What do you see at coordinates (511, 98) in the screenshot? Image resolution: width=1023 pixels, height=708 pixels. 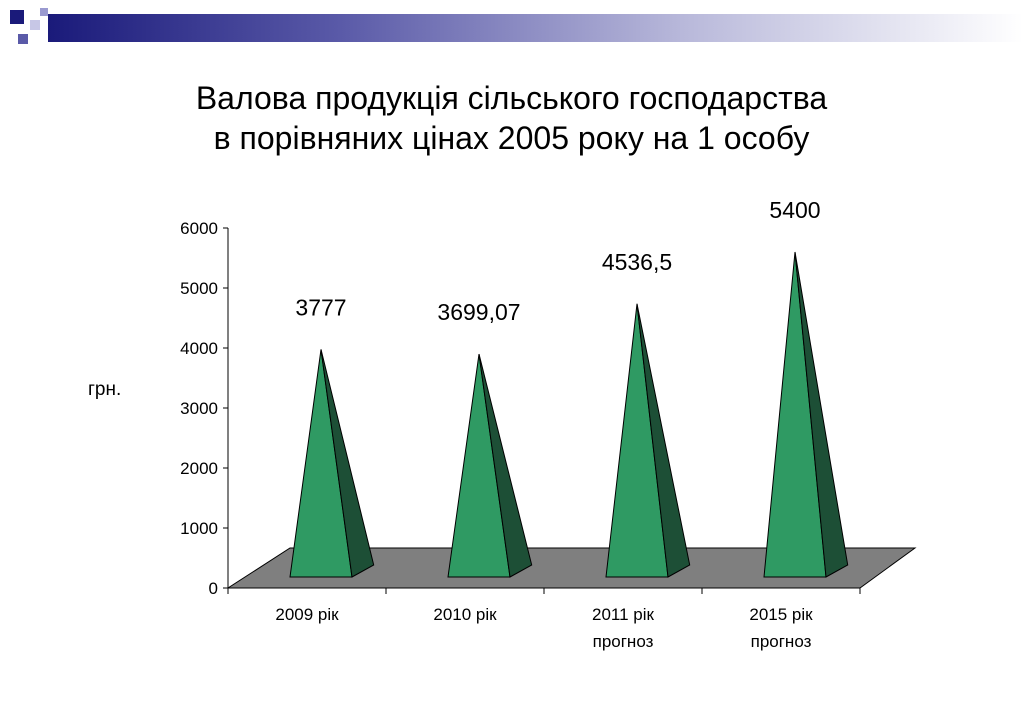 I see `title-line-1: Валова продукція сільського господарства` at bounding box center [511, 98].